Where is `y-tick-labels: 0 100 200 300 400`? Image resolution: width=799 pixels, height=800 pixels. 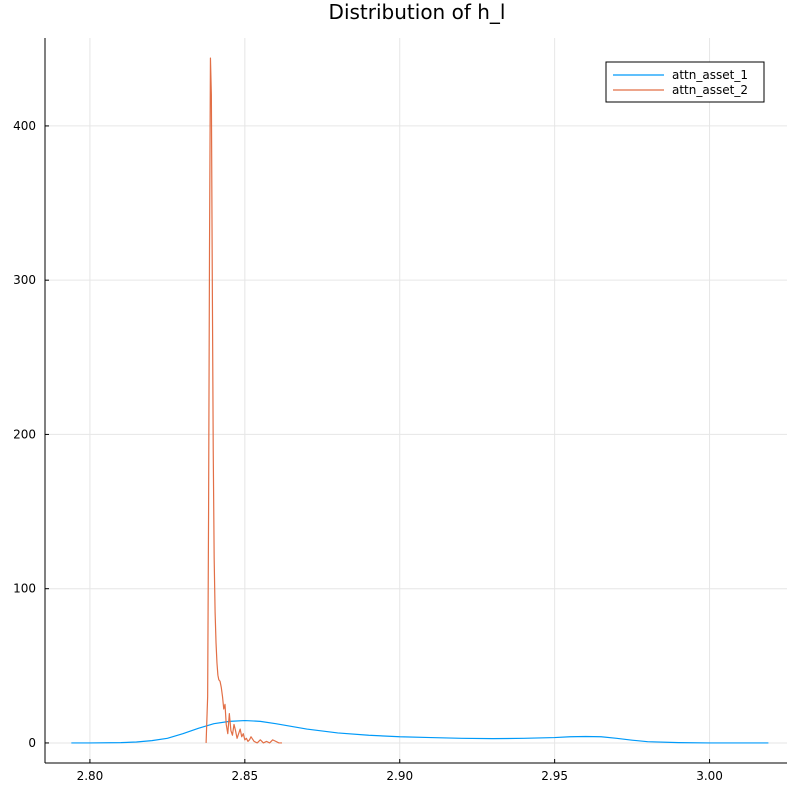 y-tick-labels: 0 100 200 300 400 is located at coordinates (31, 434).